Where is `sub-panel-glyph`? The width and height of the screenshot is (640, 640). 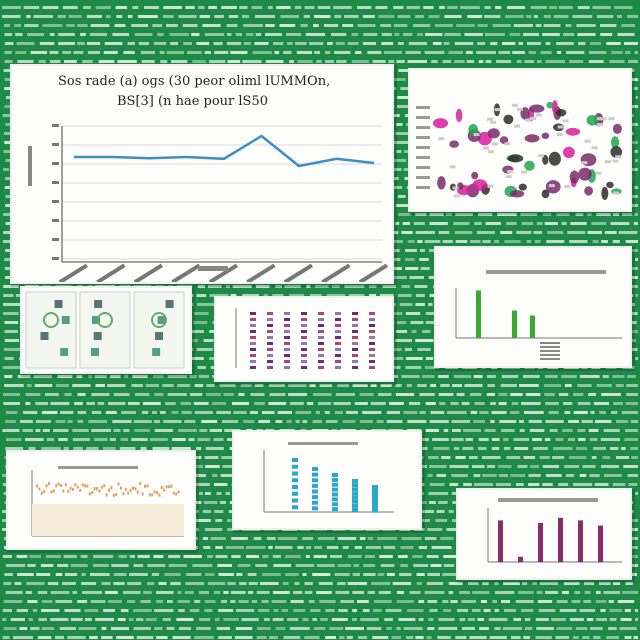 sub-panel-glyph is located at coordinates (95, 352).